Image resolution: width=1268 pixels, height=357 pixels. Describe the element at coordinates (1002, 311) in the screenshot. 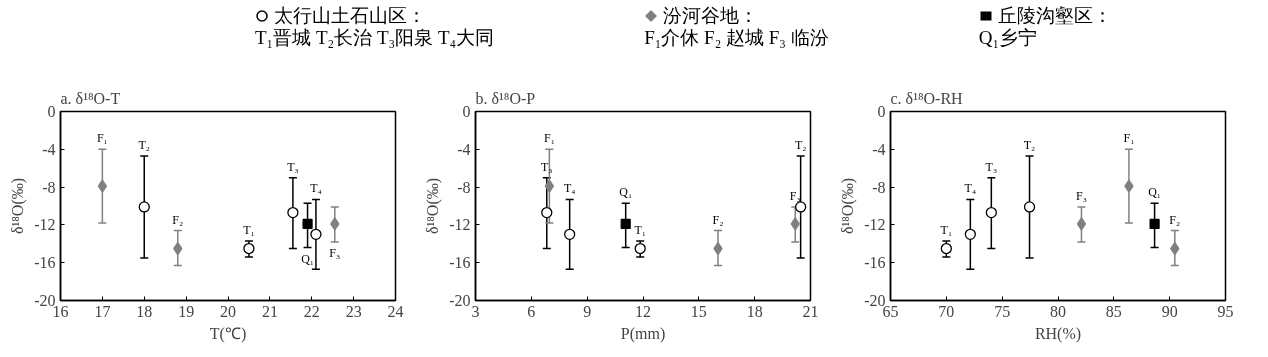

I see `x-tick-label: 75` at that location.